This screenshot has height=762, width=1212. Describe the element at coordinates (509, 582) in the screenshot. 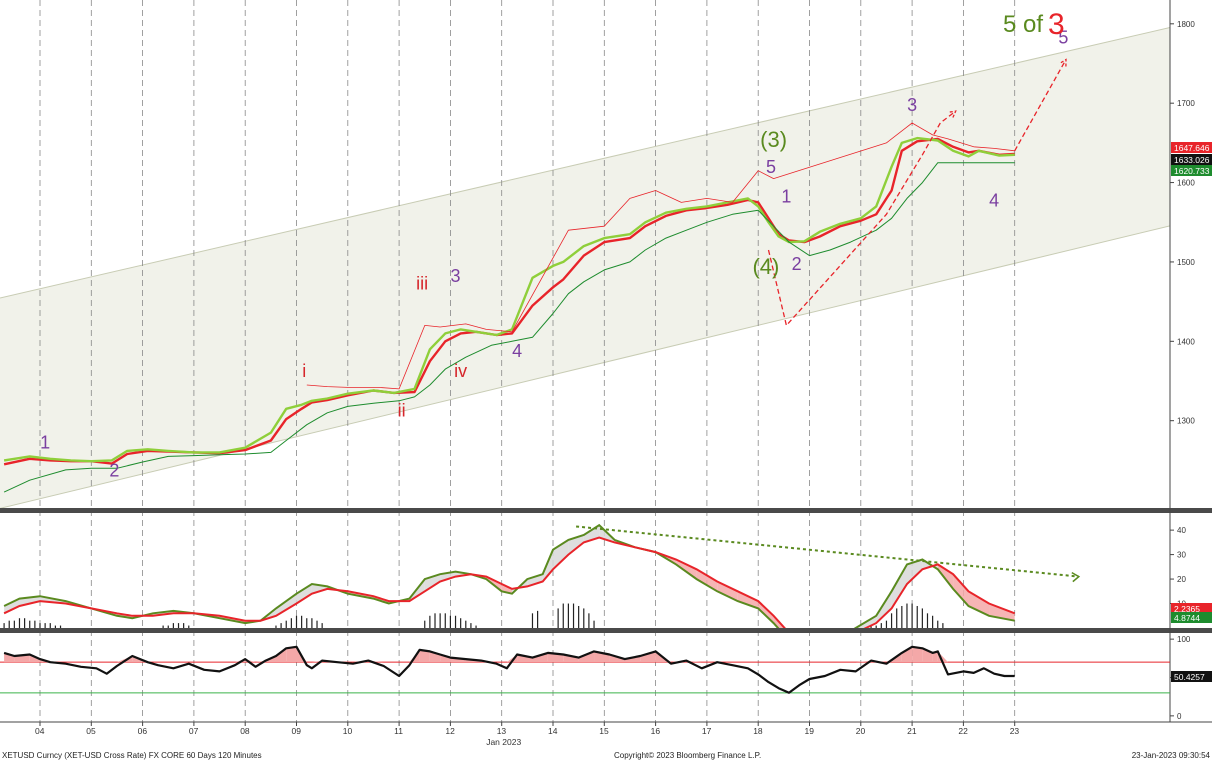

I see `osc-series-red` at that location.